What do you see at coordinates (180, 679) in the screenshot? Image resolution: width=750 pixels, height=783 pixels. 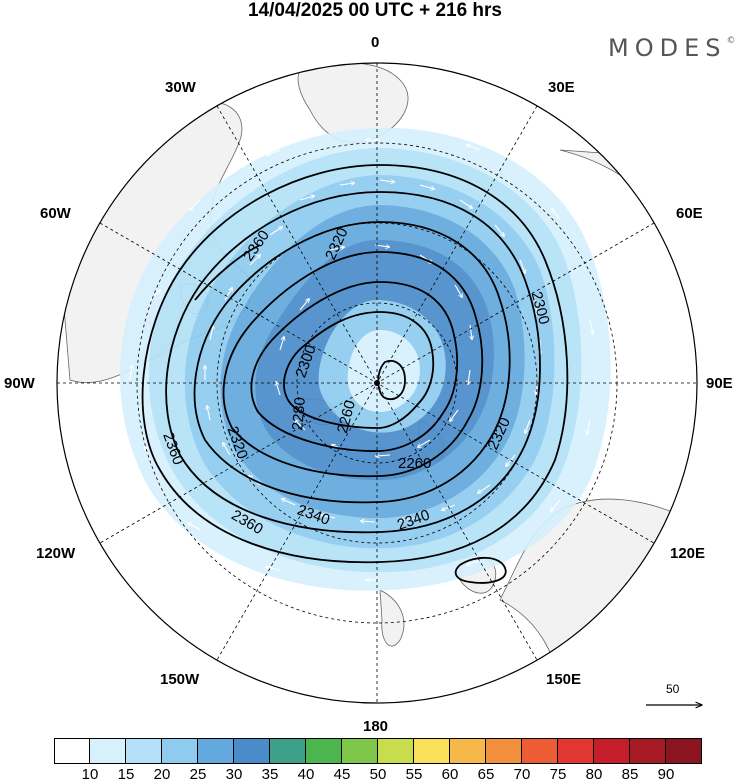 I see `lon-label-150w: 150W` at bounding box center [180, 679].